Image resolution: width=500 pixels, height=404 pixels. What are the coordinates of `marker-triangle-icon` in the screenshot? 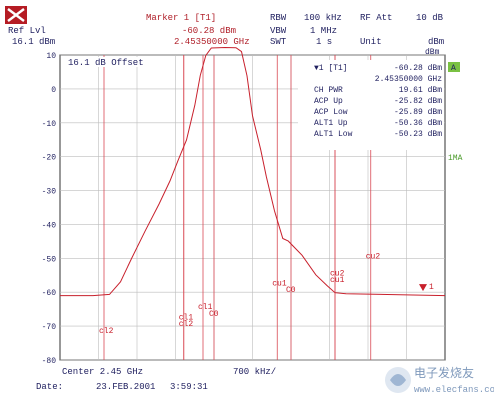 It's located at (423, 288).